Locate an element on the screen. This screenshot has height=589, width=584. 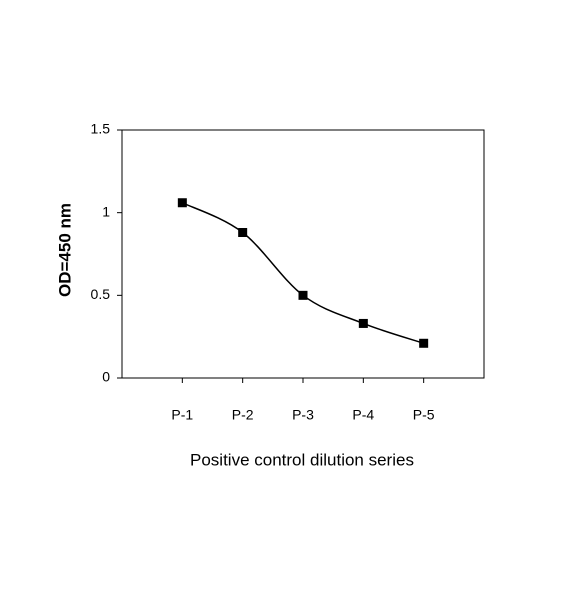
y-tick-label: 0.5 is located at coordinates (101, 294).